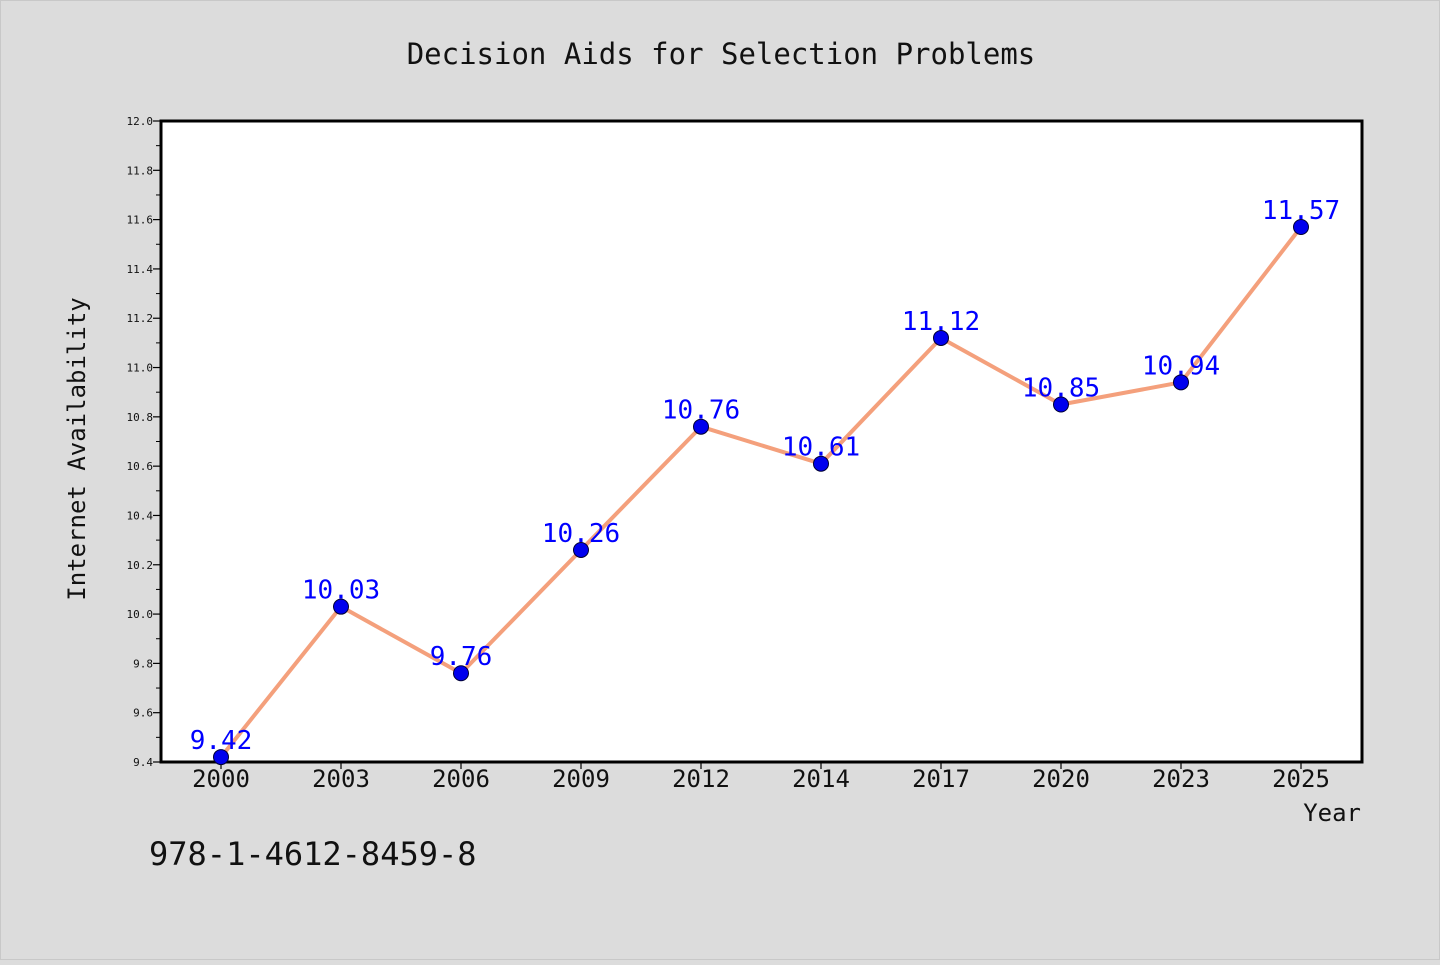  What do you see at coordinates (941, 322) in the screenshot?
I see `data-label: 11.12` at bounding box center [941, 322].